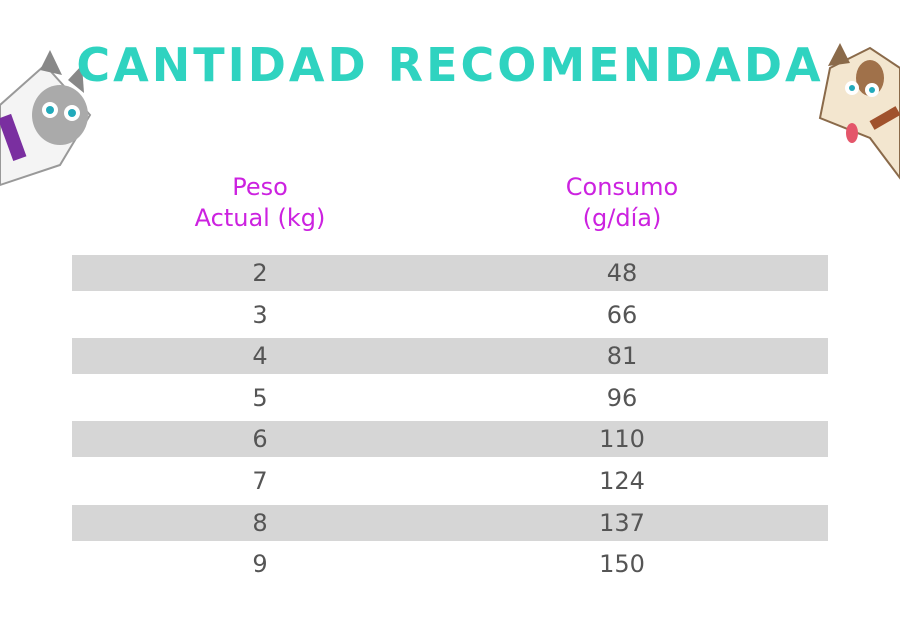 This screenshot has height=636, width=900. Describe the element at coordinates (450, 522) in the screenshot. I see `table-row: 8 137` at that location.